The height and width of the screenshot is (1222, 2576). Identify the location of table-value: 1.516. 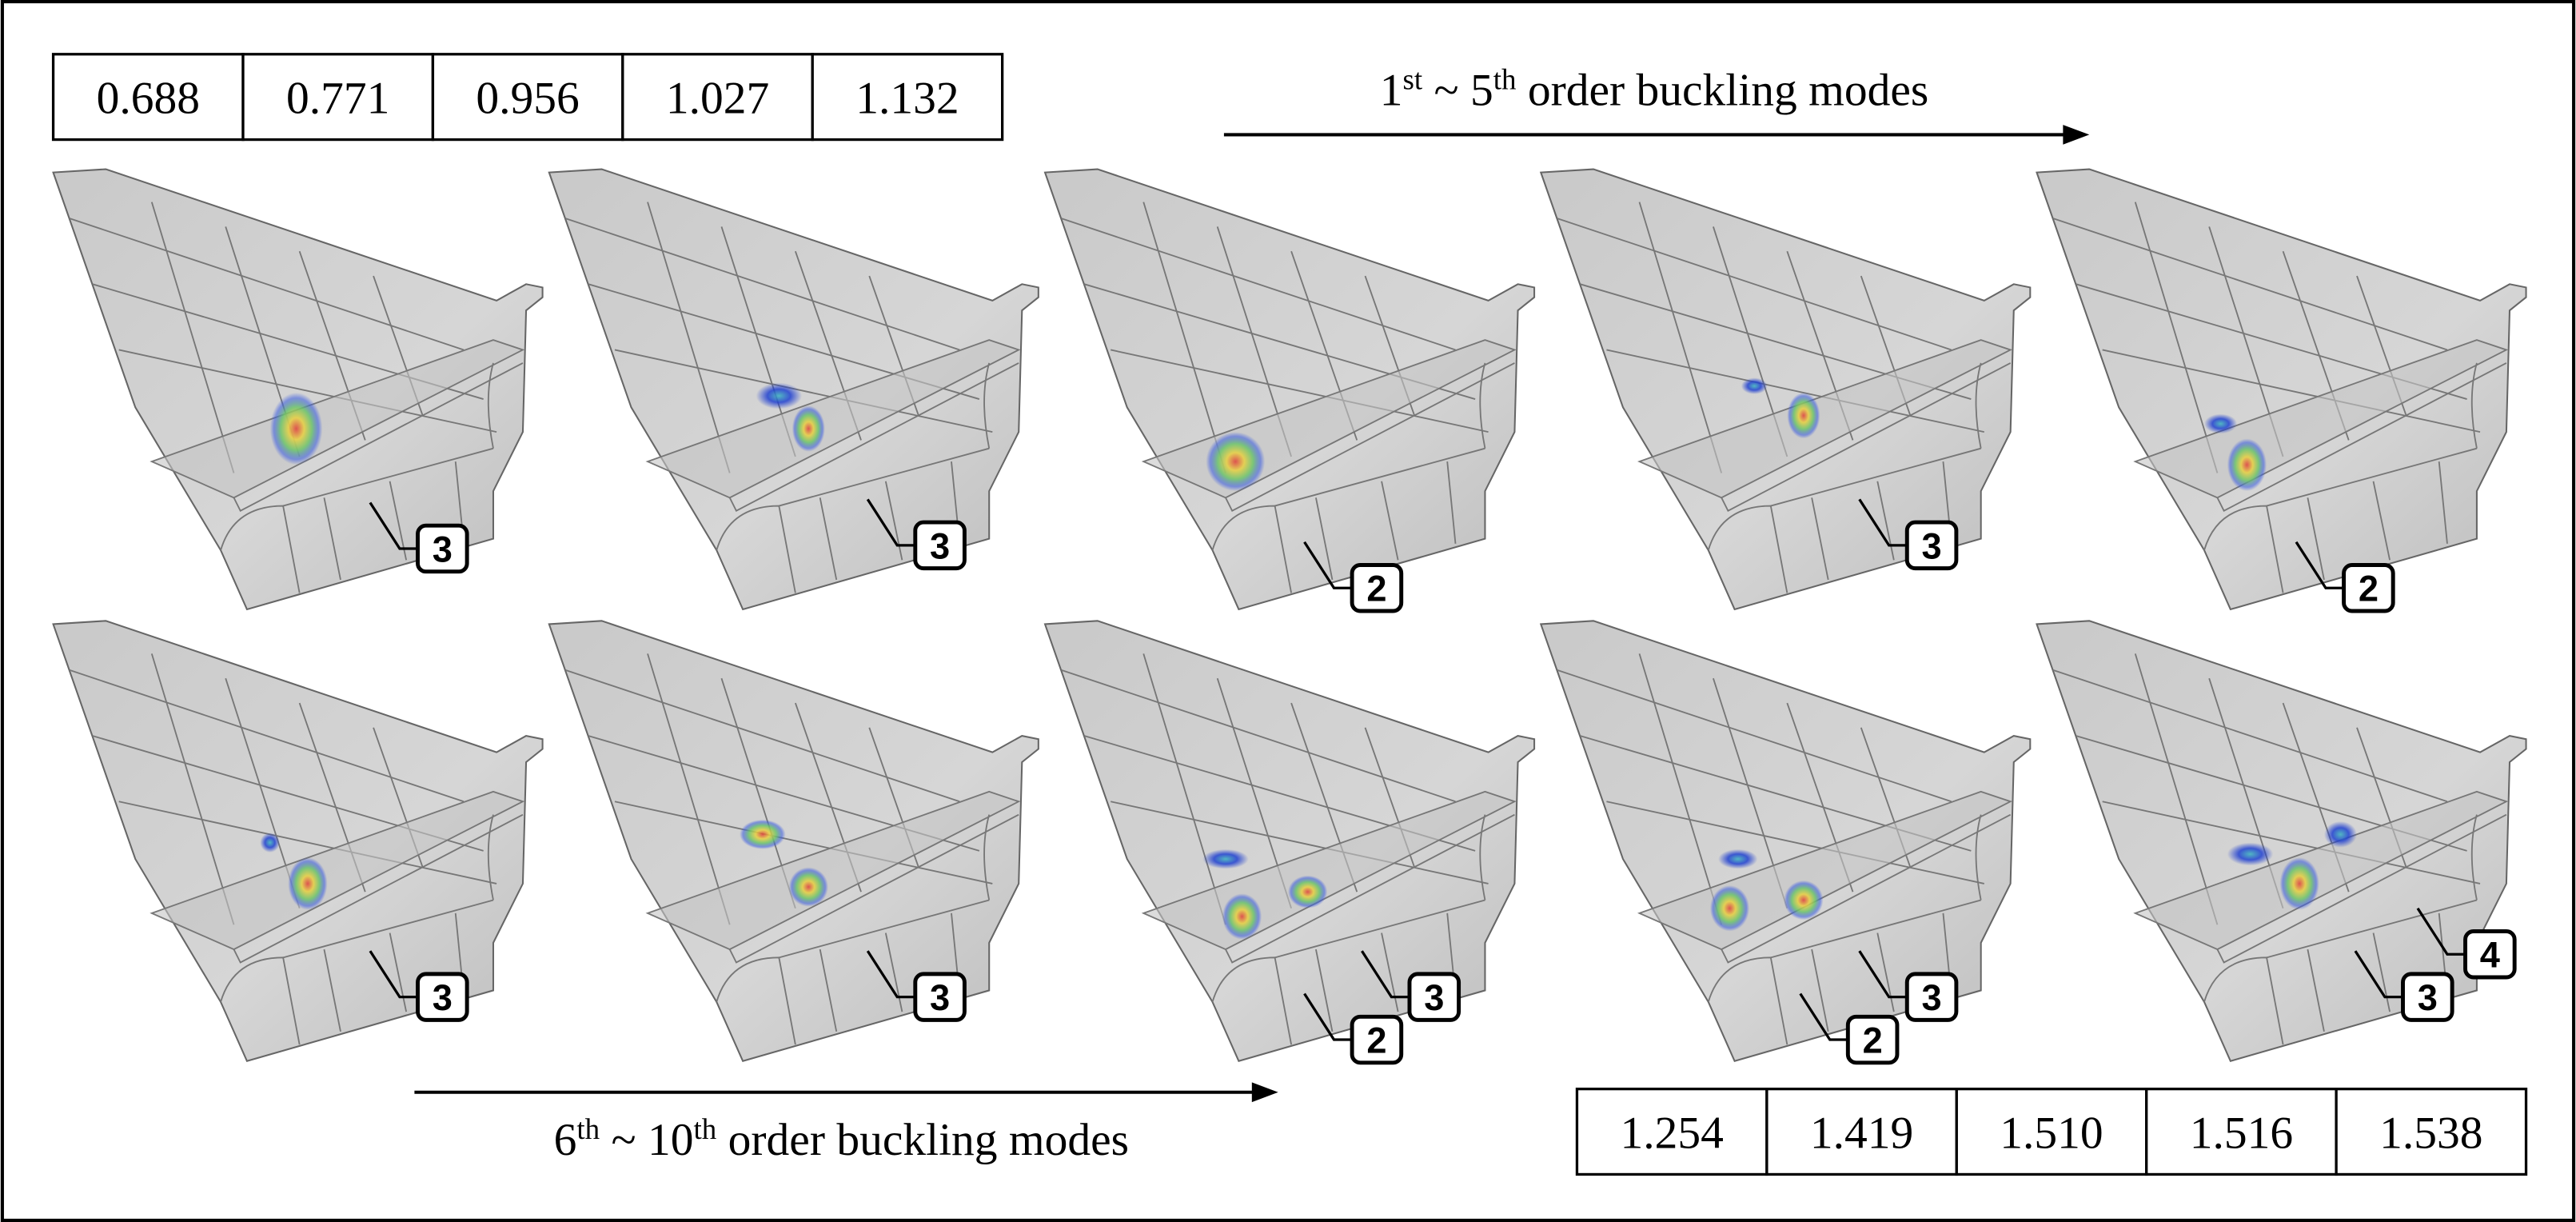
(2241, 1133).